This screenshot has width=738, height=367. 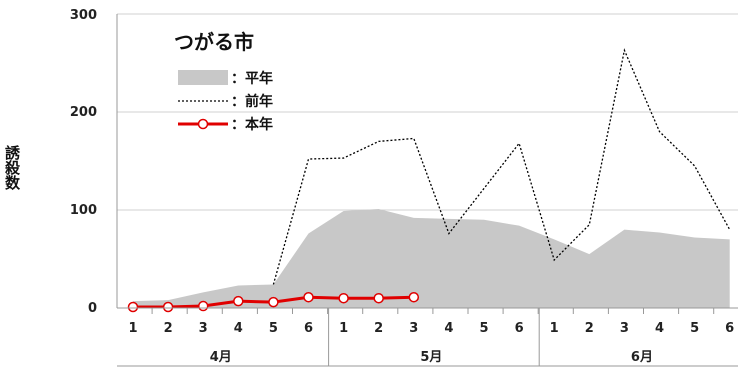 I want to click on legend-label-heinen: ：平年, so click(x=252, y=78).